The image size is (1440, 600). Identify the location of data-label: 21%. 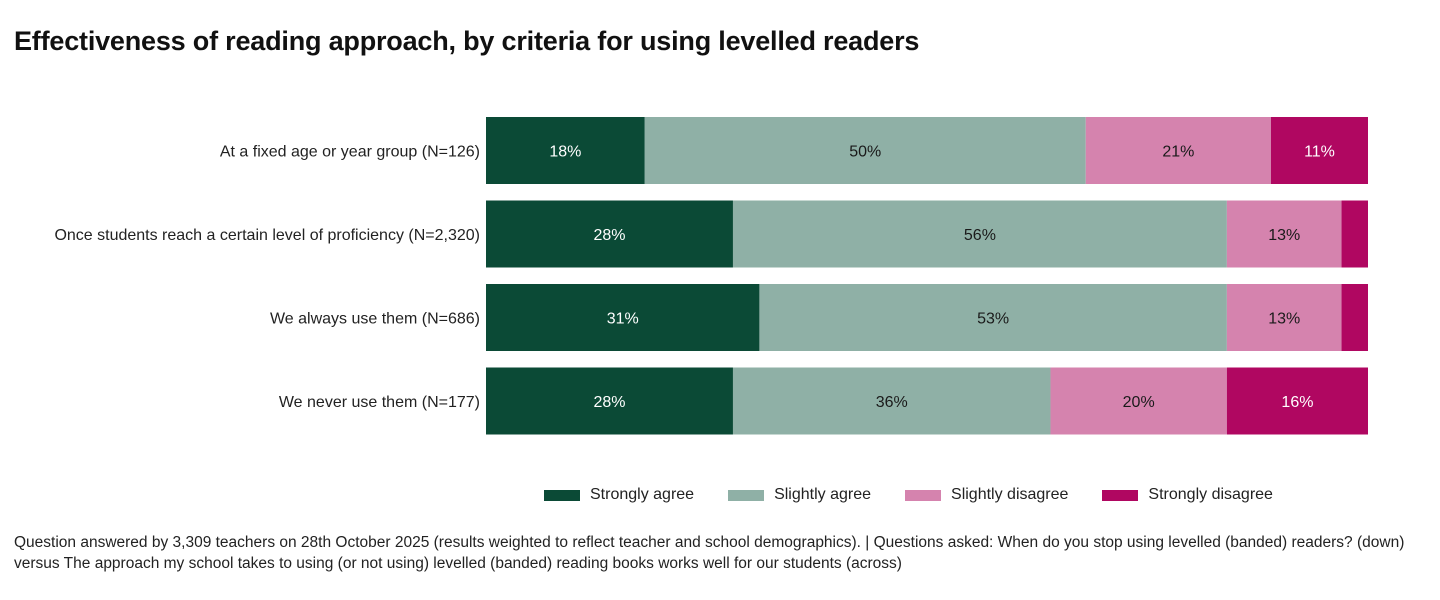
(1178, 152).